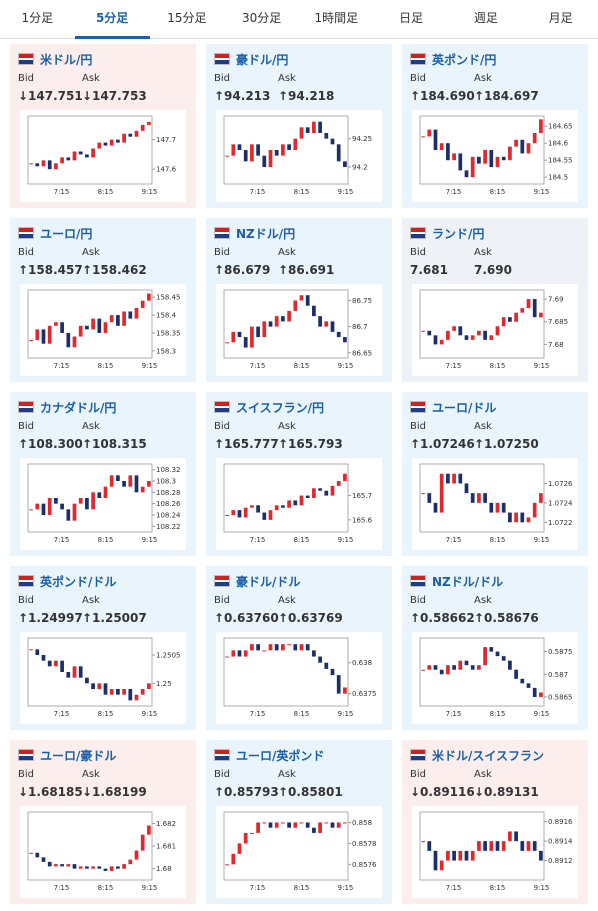 This screenshot has height=911, width=598. Describe the element at coordinates (262, 60) in the screenshot. I see `pair-title: 豪ドル/円` at that location.